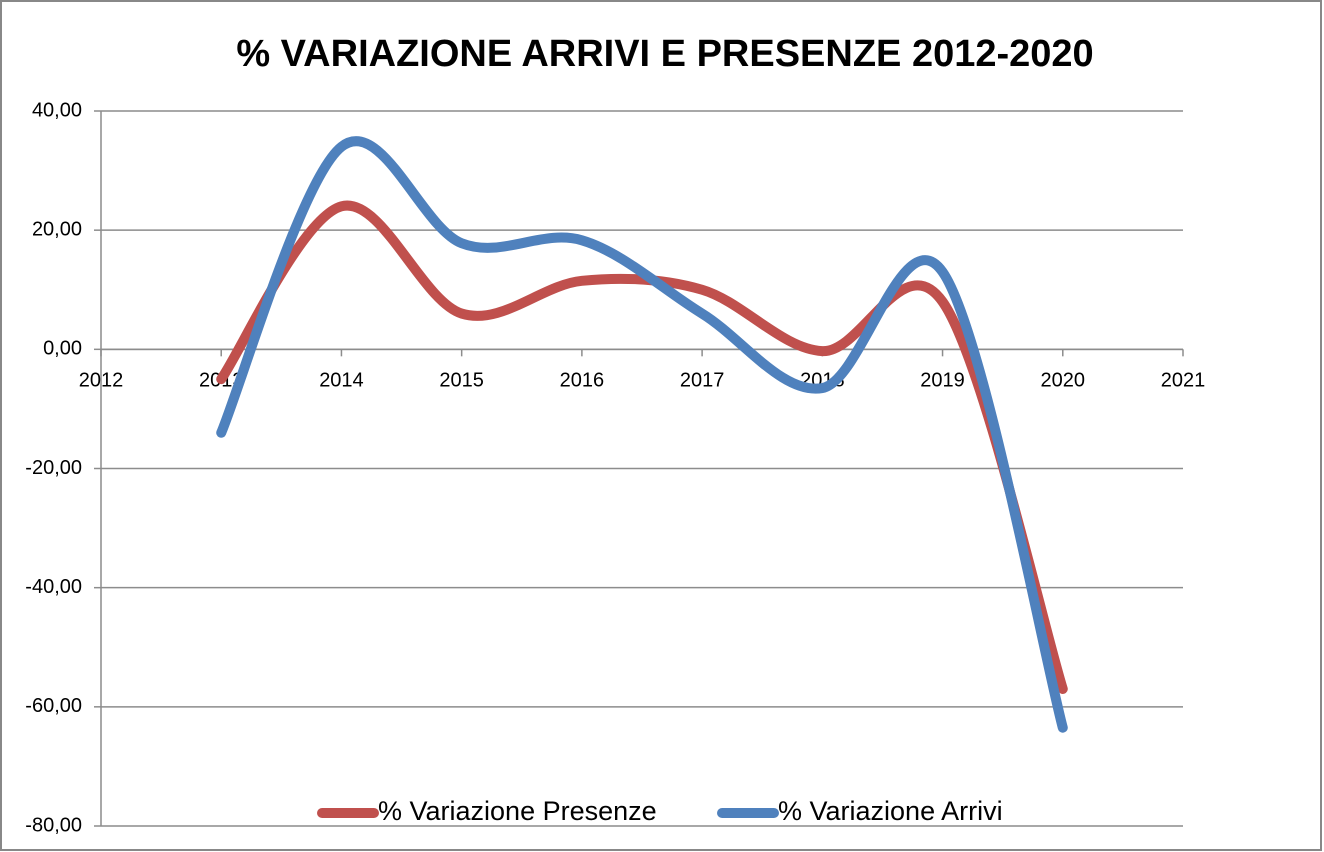 This screenshot has height=852, width=1324. Describe the element at coordinates (461, 381) in the screenshot. I see `x-tick-label: 2015` at that location.